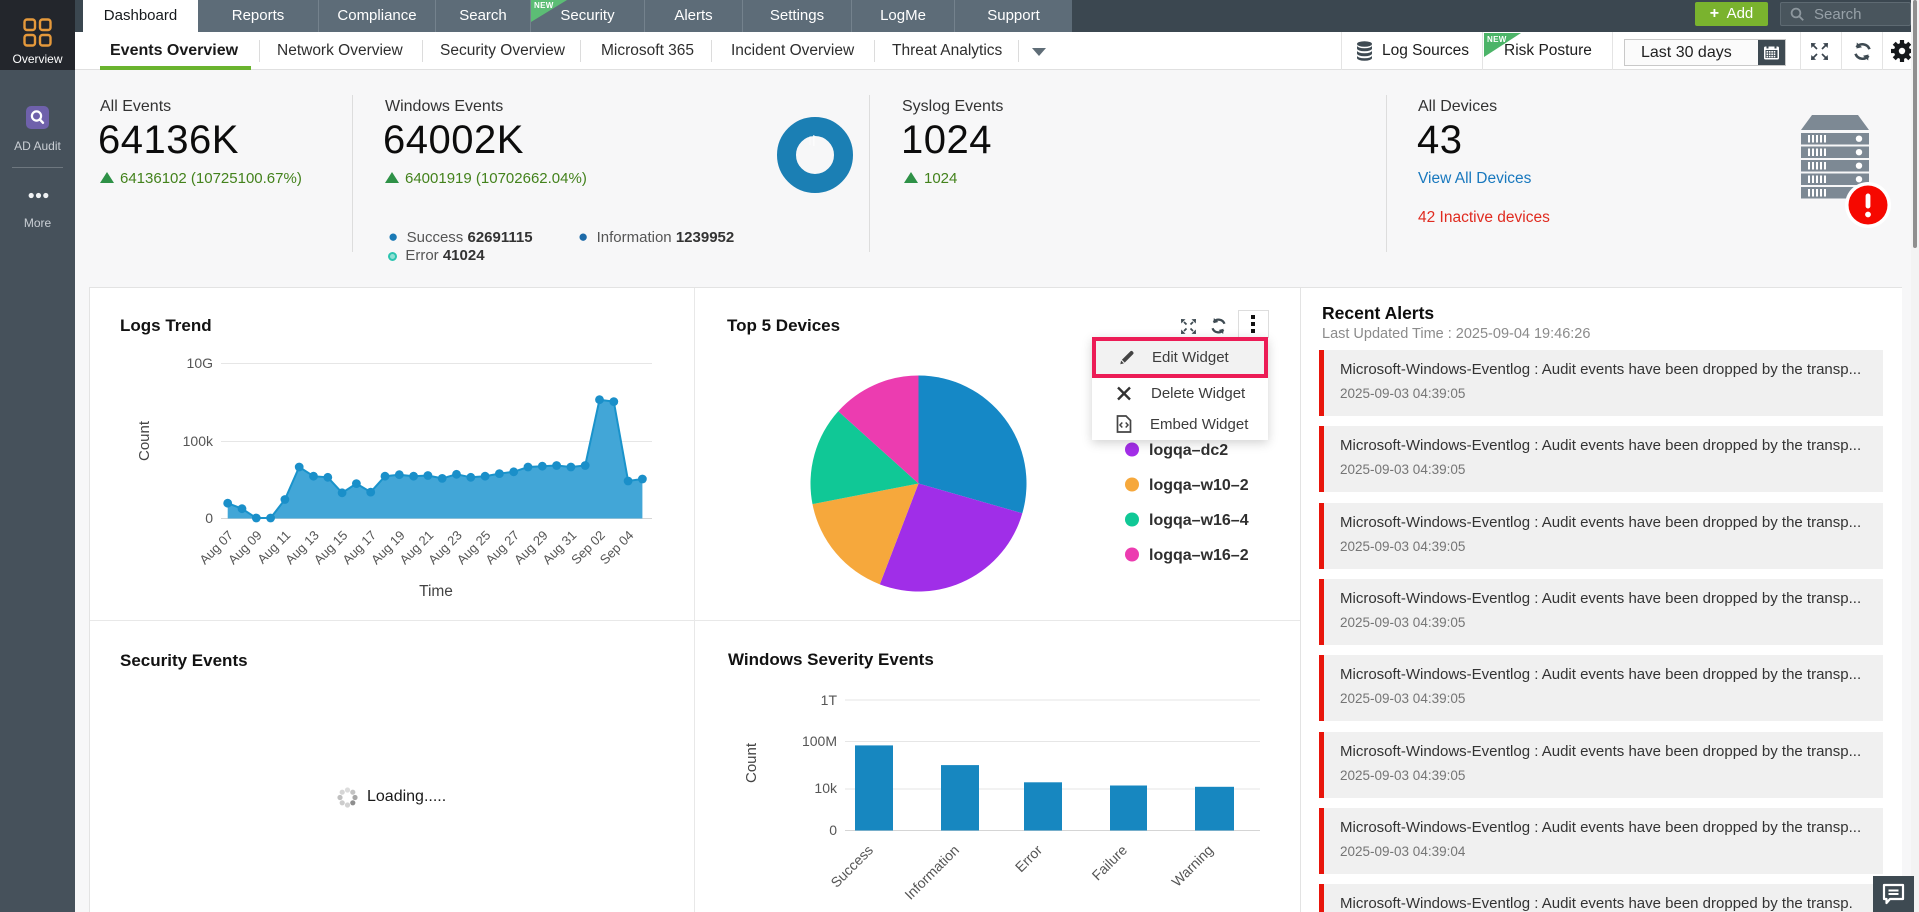  What do you see at coordinates (1192, 866) in the screenshot?
I see `svg-text: Warning` at bounding box center [1192, 866].